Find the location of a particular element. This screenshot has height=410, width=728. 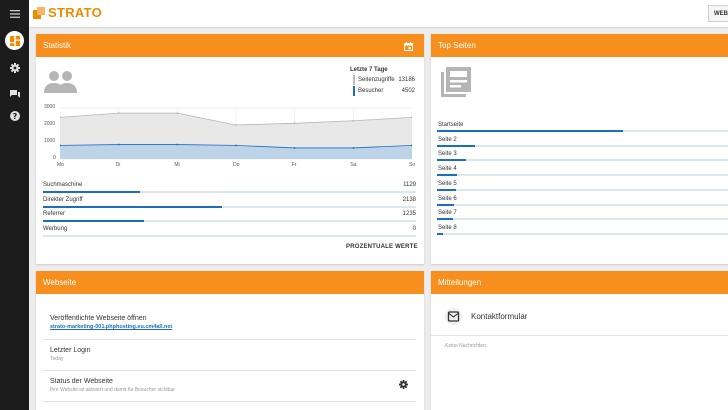

mitteilungen-title: Mitteilungen is located at coordinates (460, 282).